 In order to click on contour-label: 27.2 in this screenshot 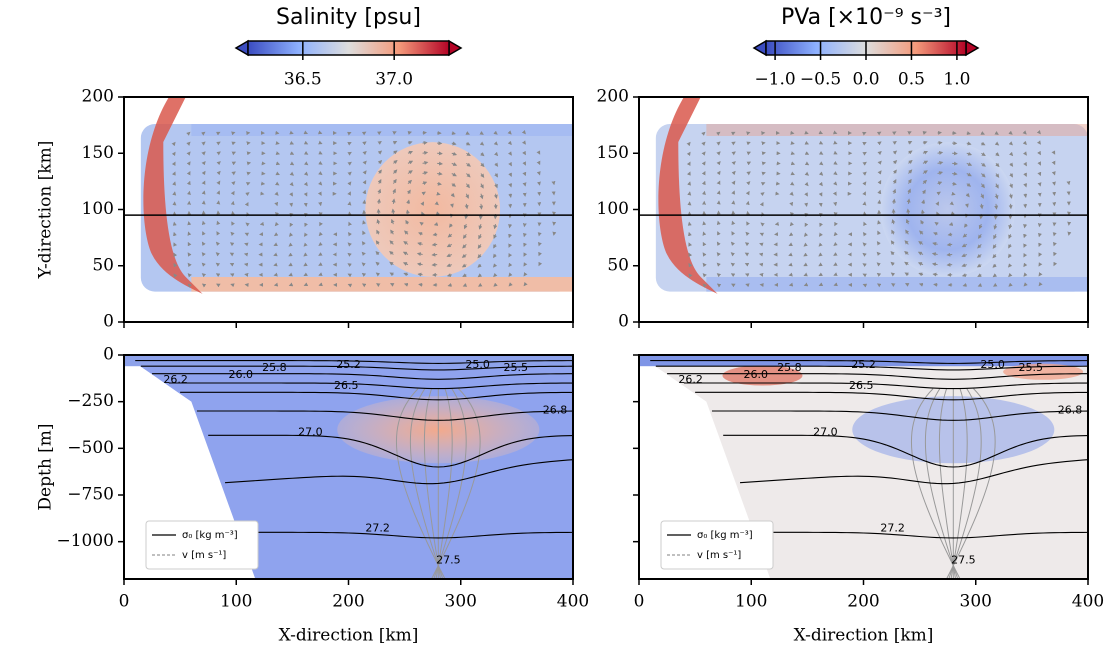, I will do `click(892, 528)`.